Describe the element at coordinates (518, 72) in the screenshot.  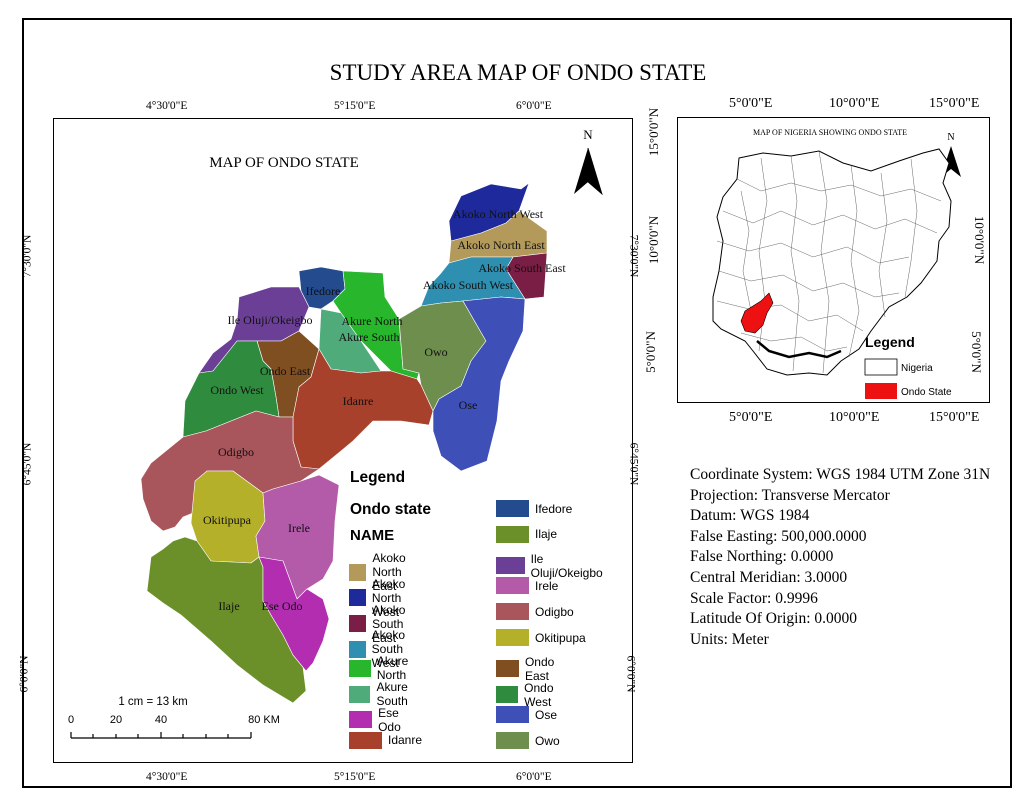
I see `page-title: STUDY AREA MAP OF ONDO STATE` at that location.